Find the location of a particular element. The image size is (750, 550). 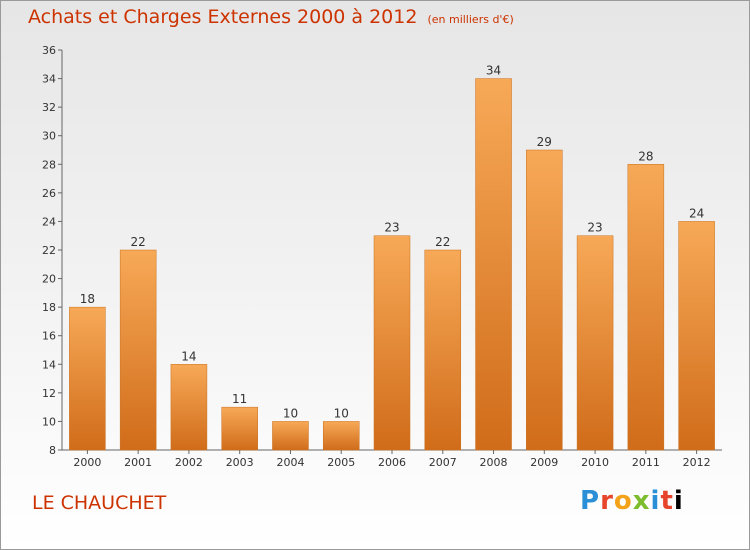

x-tick-label: 2006 is located at coordinates (392, 462).